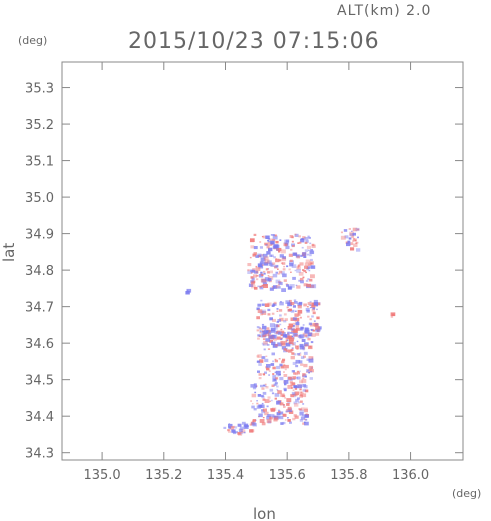 Image resolution: width=491 pixels, height=521 pixels. Describe the element at coordinates (163, 475) in the screenshot. I see `x-tick-label: 135.2` at that location.